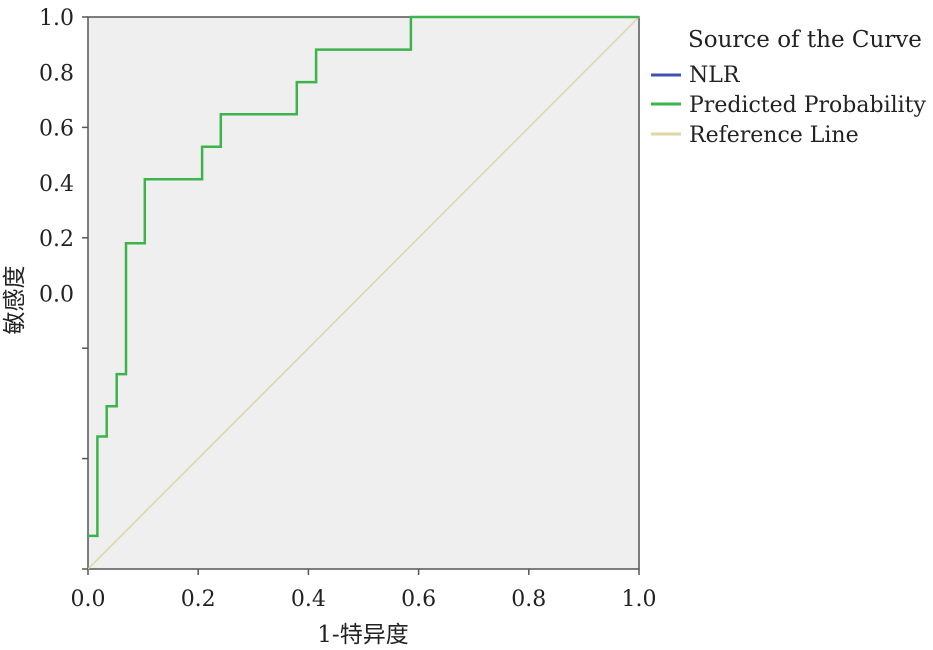  I want to click on y-tick-label: 1.0, so click(56, 18).